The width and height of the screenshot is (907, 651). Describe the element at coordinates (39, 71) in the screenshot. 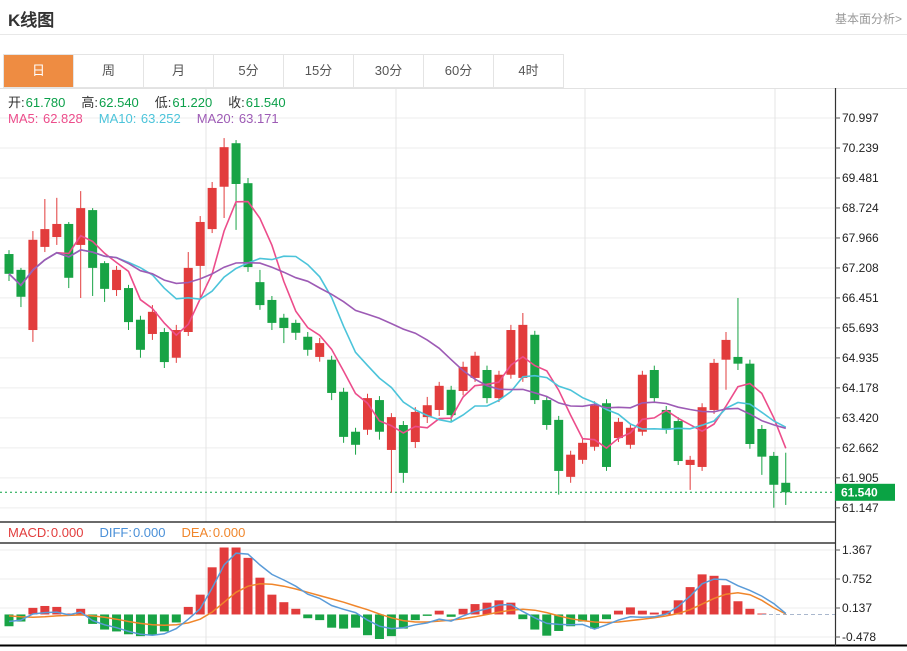

I see `tab-daily: 日` at that location.